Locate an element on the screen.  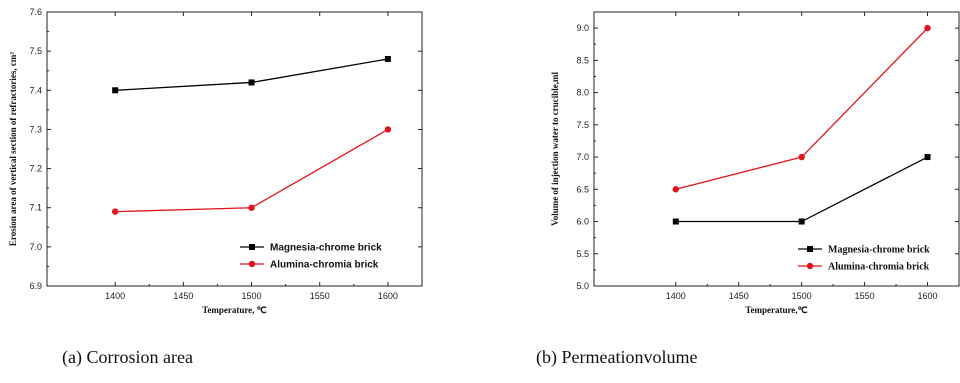
x-axis-label: Temperature,℃ is located at coordinates (776, 310).